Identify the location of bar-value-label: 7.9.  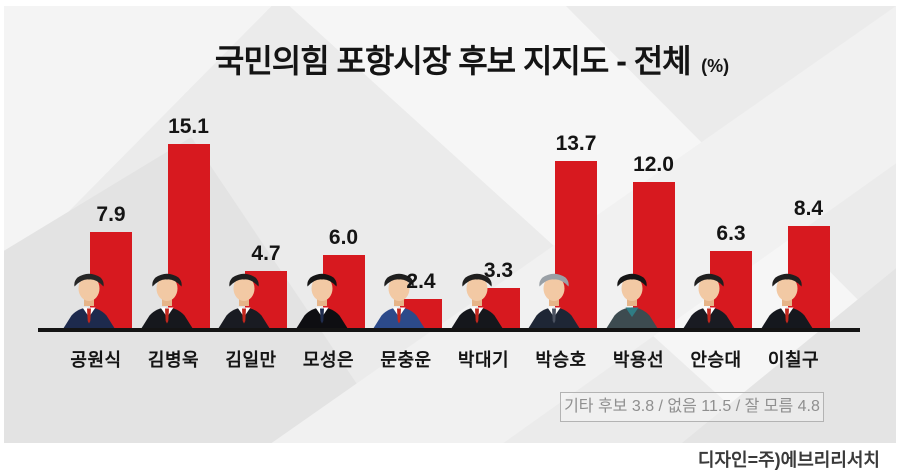
(111, 214).